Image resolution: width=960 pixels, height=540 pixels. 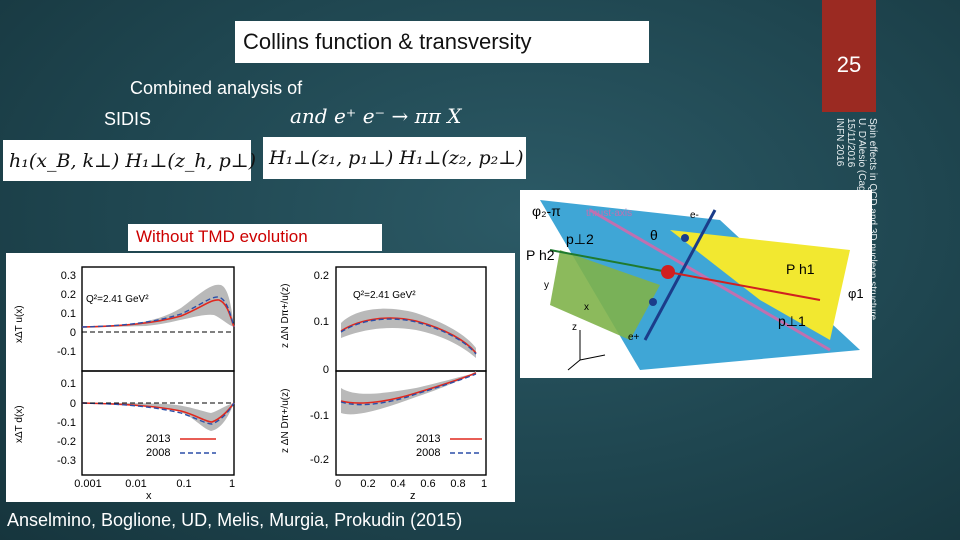 What do you see at coordinates (216, 88) in the screenshot?
I see `subtitle-line1: Combined analysis of` at bounding box center [216, 88].